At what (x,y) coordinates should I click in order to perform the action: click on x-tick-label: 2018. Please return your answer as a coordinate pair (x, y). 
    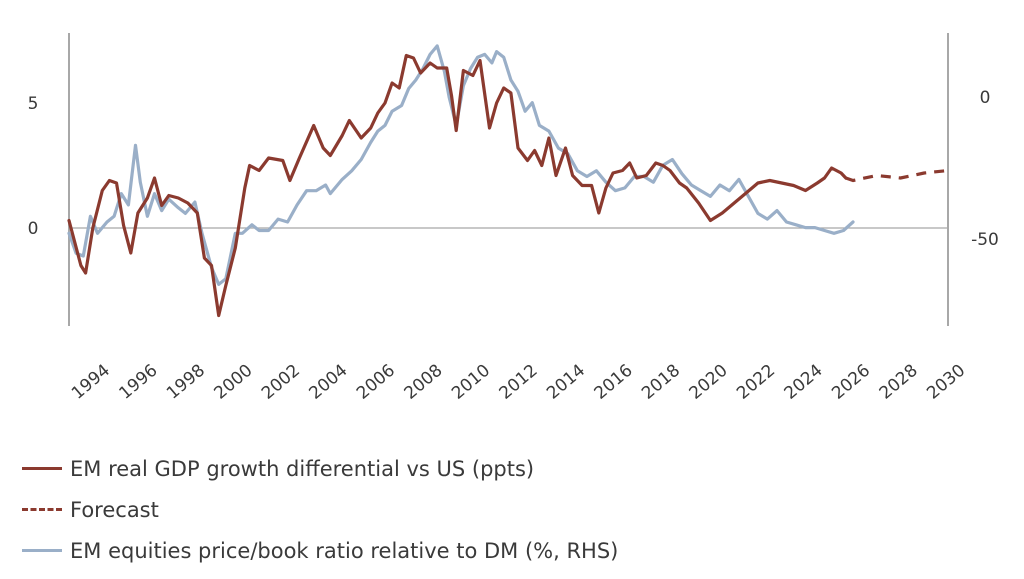
    Looking at the image, I should click on (661, 382).